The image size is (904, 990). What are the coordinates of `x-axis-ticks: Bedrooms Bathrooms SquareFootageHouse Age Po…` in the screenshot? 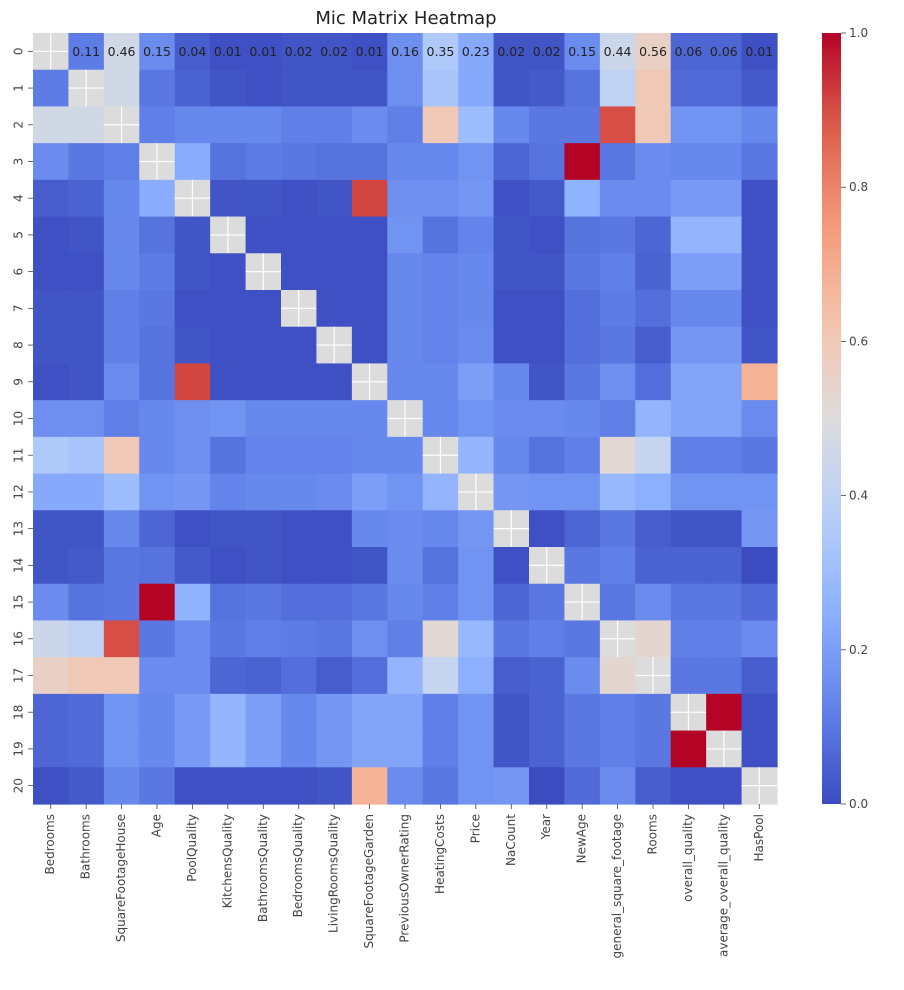 It's located at (404, 881).